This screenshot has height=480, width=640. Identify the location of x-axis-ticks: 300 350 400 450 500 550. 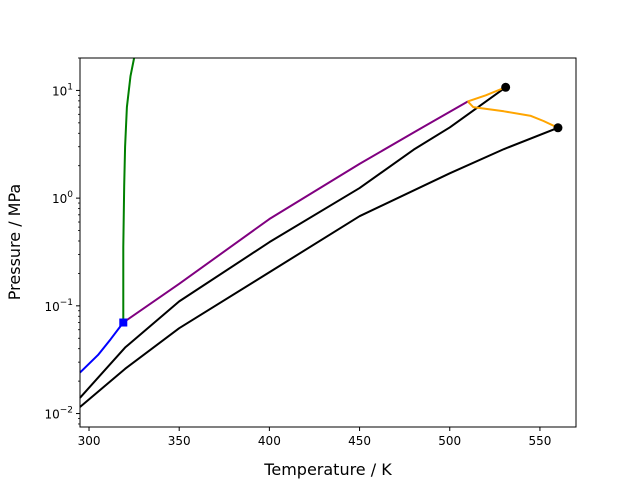
(314, 437).